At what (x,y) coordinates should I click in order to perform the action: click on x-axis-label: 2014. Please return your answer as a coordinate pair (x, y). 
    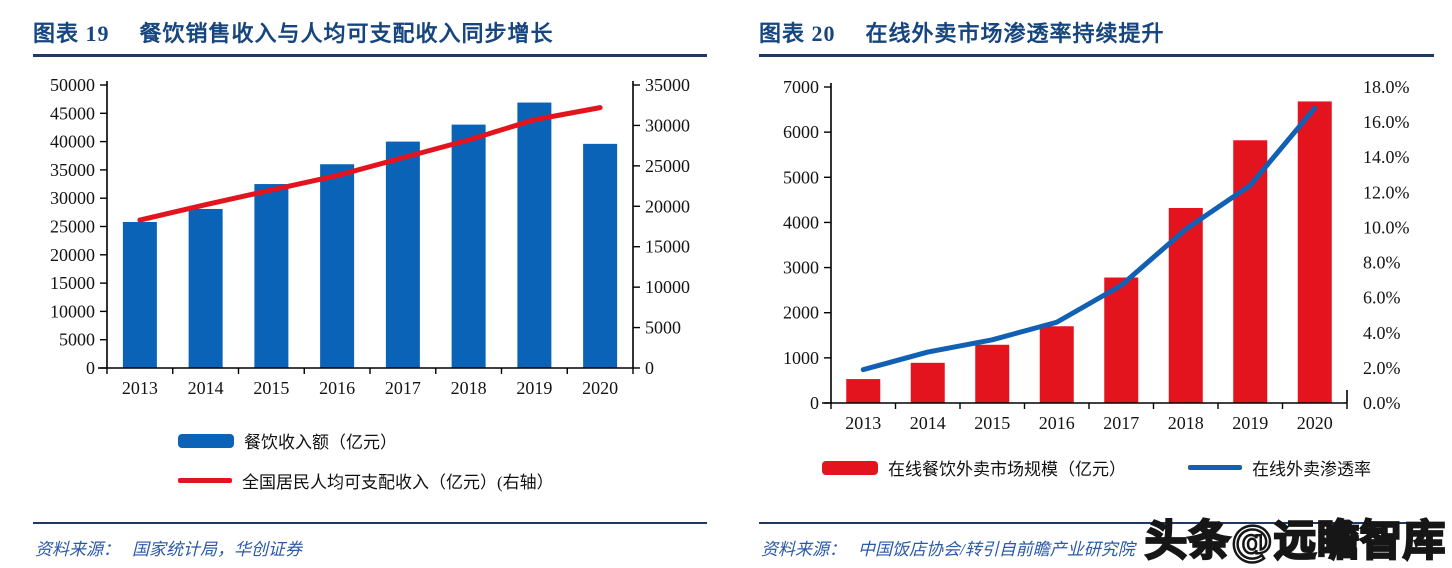
    Looking at the image, I should click on (928, 423).